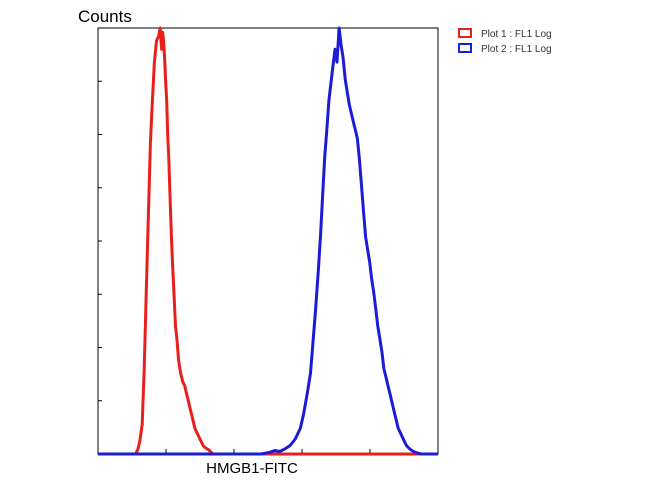 The width and height of the screenshot is (650, 487). Describe the element at coordinates (252, 468) in the screenshot. I see `x-axis-title: HMGB1-FITC` at that location.